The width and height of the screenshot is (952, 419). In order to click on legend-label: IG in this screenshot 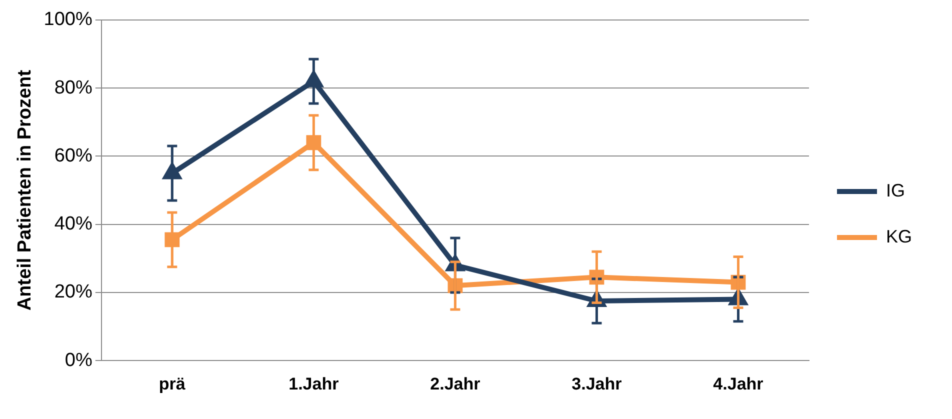, I will do `click(896, 190)`.